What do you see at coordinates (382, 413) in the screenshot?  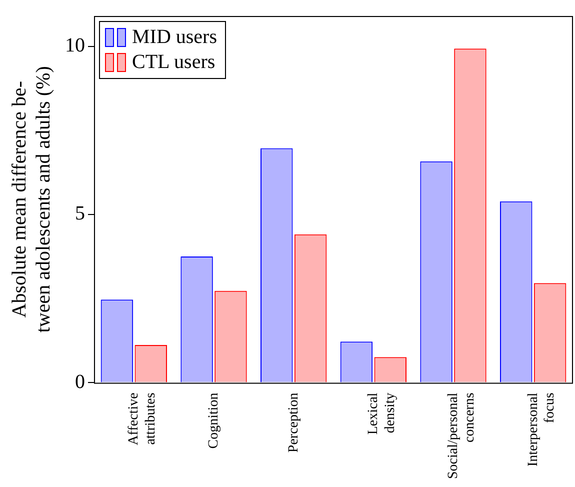 I see `x-tick-label: Lexical density` at bounding box center [382, 413].